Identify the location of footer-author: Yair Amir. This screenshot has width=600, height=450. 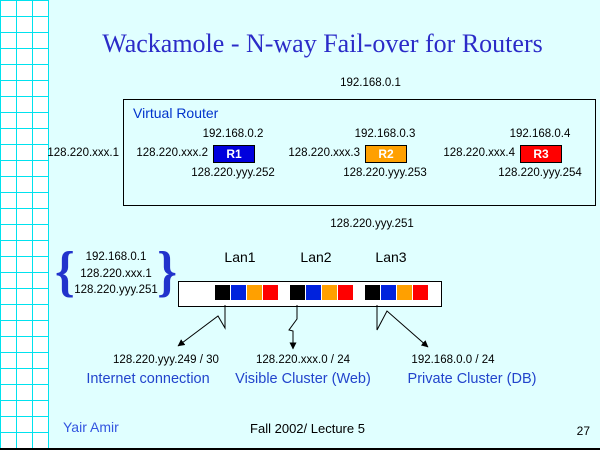
(91, 427).